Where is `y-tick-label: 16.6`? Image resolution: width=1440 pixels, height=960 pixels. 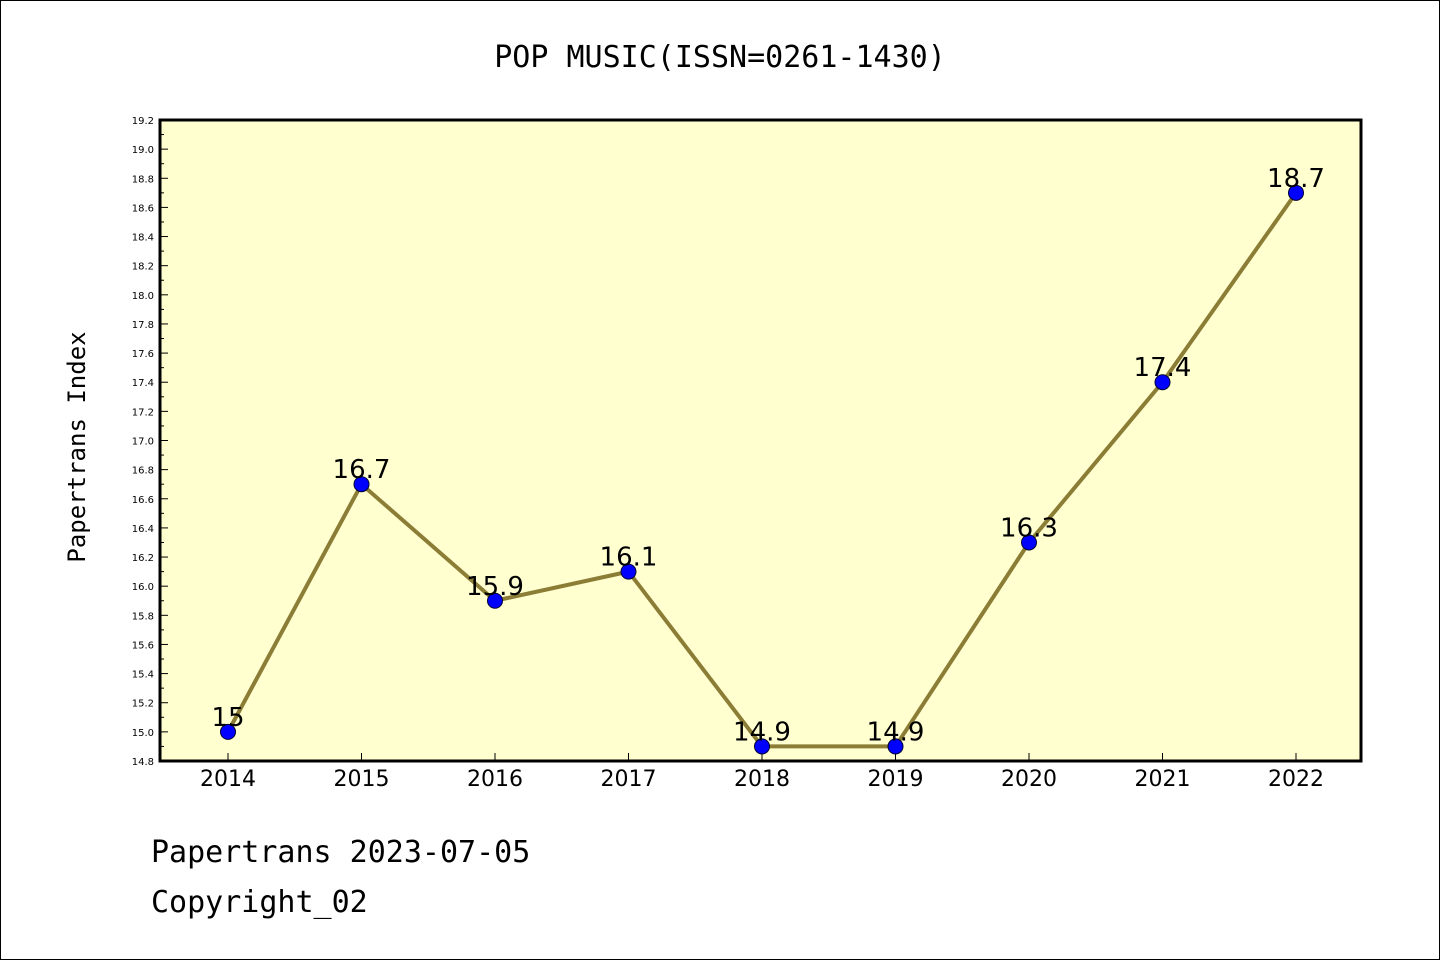
y-tick-label: 16.6 is located at coordinates (143, 500).